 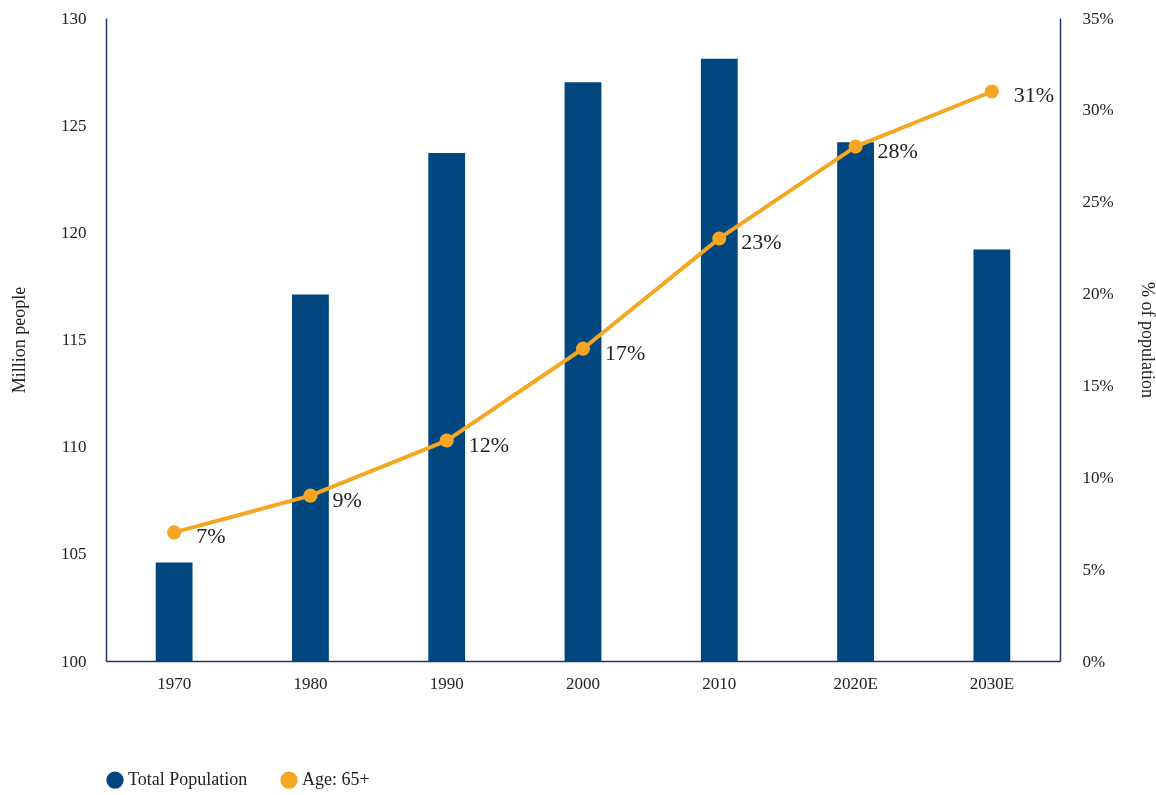 What do you see at coordinates (446, 683) in the screenshot?
I see `x-tick-label: 1990` at bounding box center [446, 683].